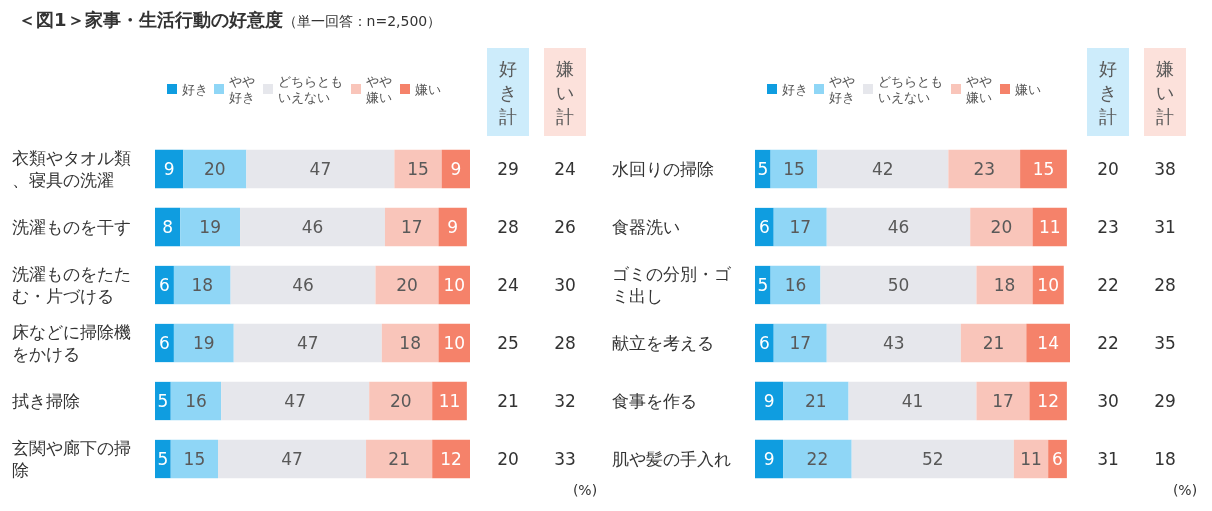 This screenshot has width=1212, height=511. I want to click on text: 24, so click(508, 285).